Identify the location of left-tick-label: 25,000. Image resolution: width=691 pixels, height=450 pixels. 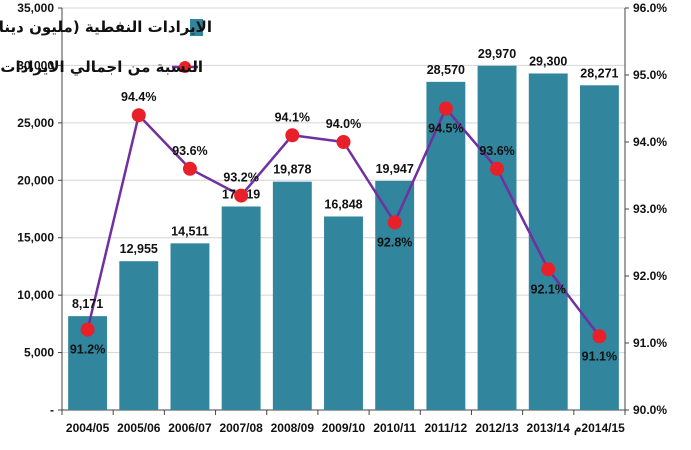
(35, 123).